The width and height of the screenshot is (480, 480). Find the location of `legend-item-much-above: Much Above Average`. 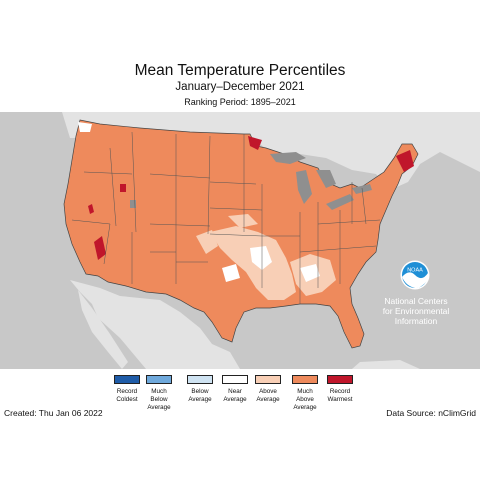

legend-item-much-above: Much Above Average is located at coordinates (305, 393).